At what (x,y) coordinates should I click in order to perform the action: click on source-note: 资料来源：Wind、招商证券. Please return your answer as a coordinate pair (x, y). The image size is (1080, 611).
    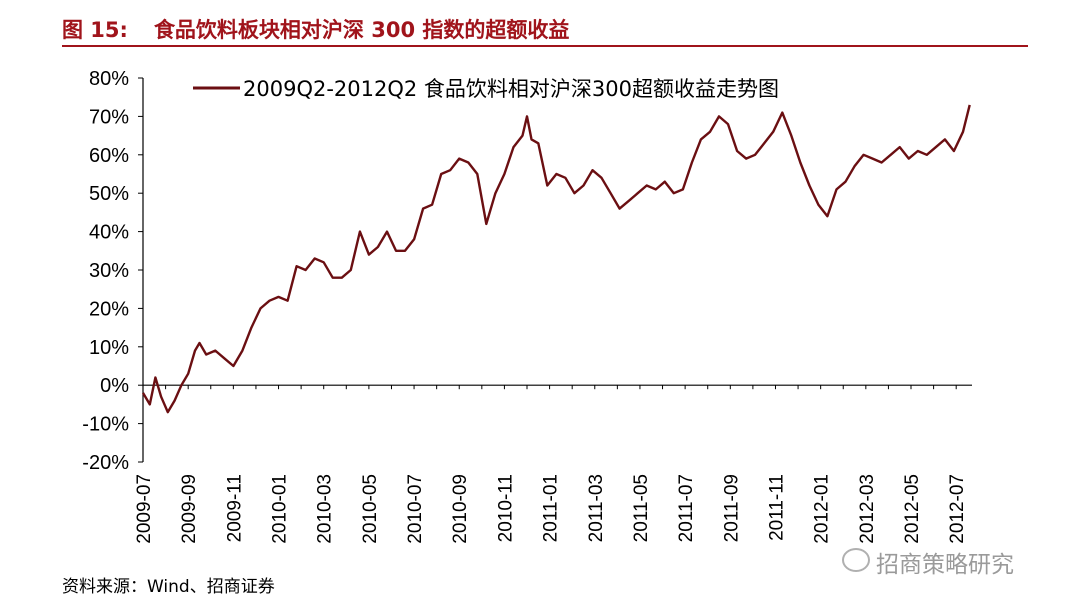
    Looking at the image, I should click on (168, 587).